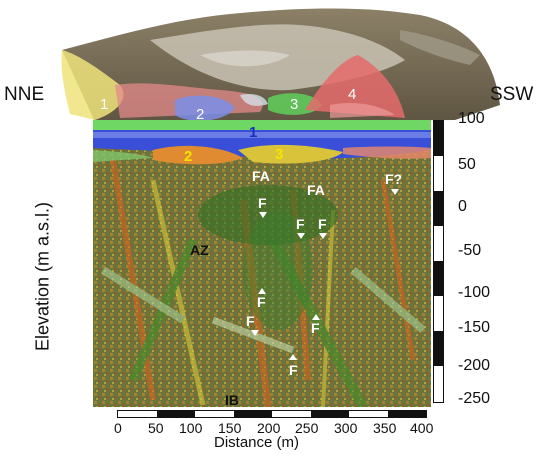  What do you see at coordinates (474, 292) in the screenshot?
I see `y-tick-minus-100: -100` at bounding box center [474, 292].